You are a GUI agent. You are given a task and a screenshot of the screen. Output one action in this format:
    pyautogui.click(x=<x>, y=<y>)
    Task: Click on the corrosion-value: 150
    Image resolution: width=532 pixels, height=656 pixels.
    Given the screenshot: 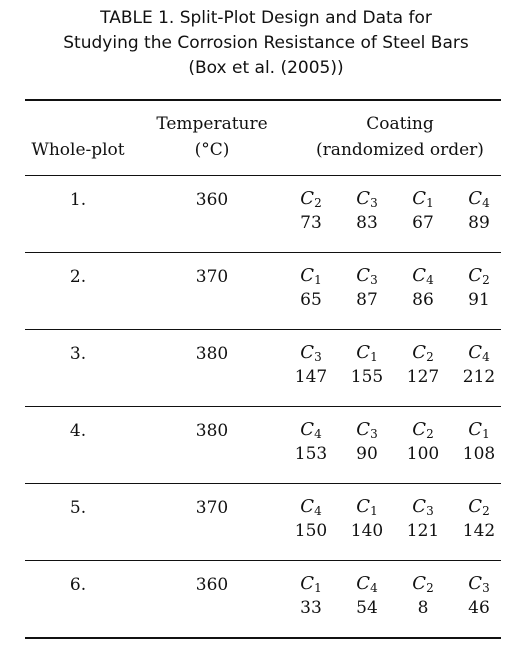 What is the action you would take?
    pyautogui.click(x=311, y=531)
    